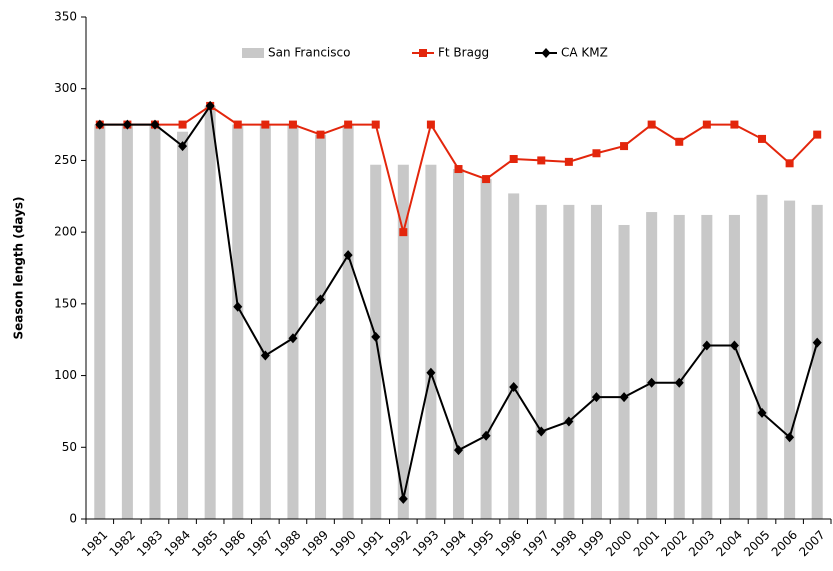 This screenshot has width=833, height=571. Describe the element at coordinates (756, 543) in the screenshot. I see `x-tick-label: 2005` at that location.